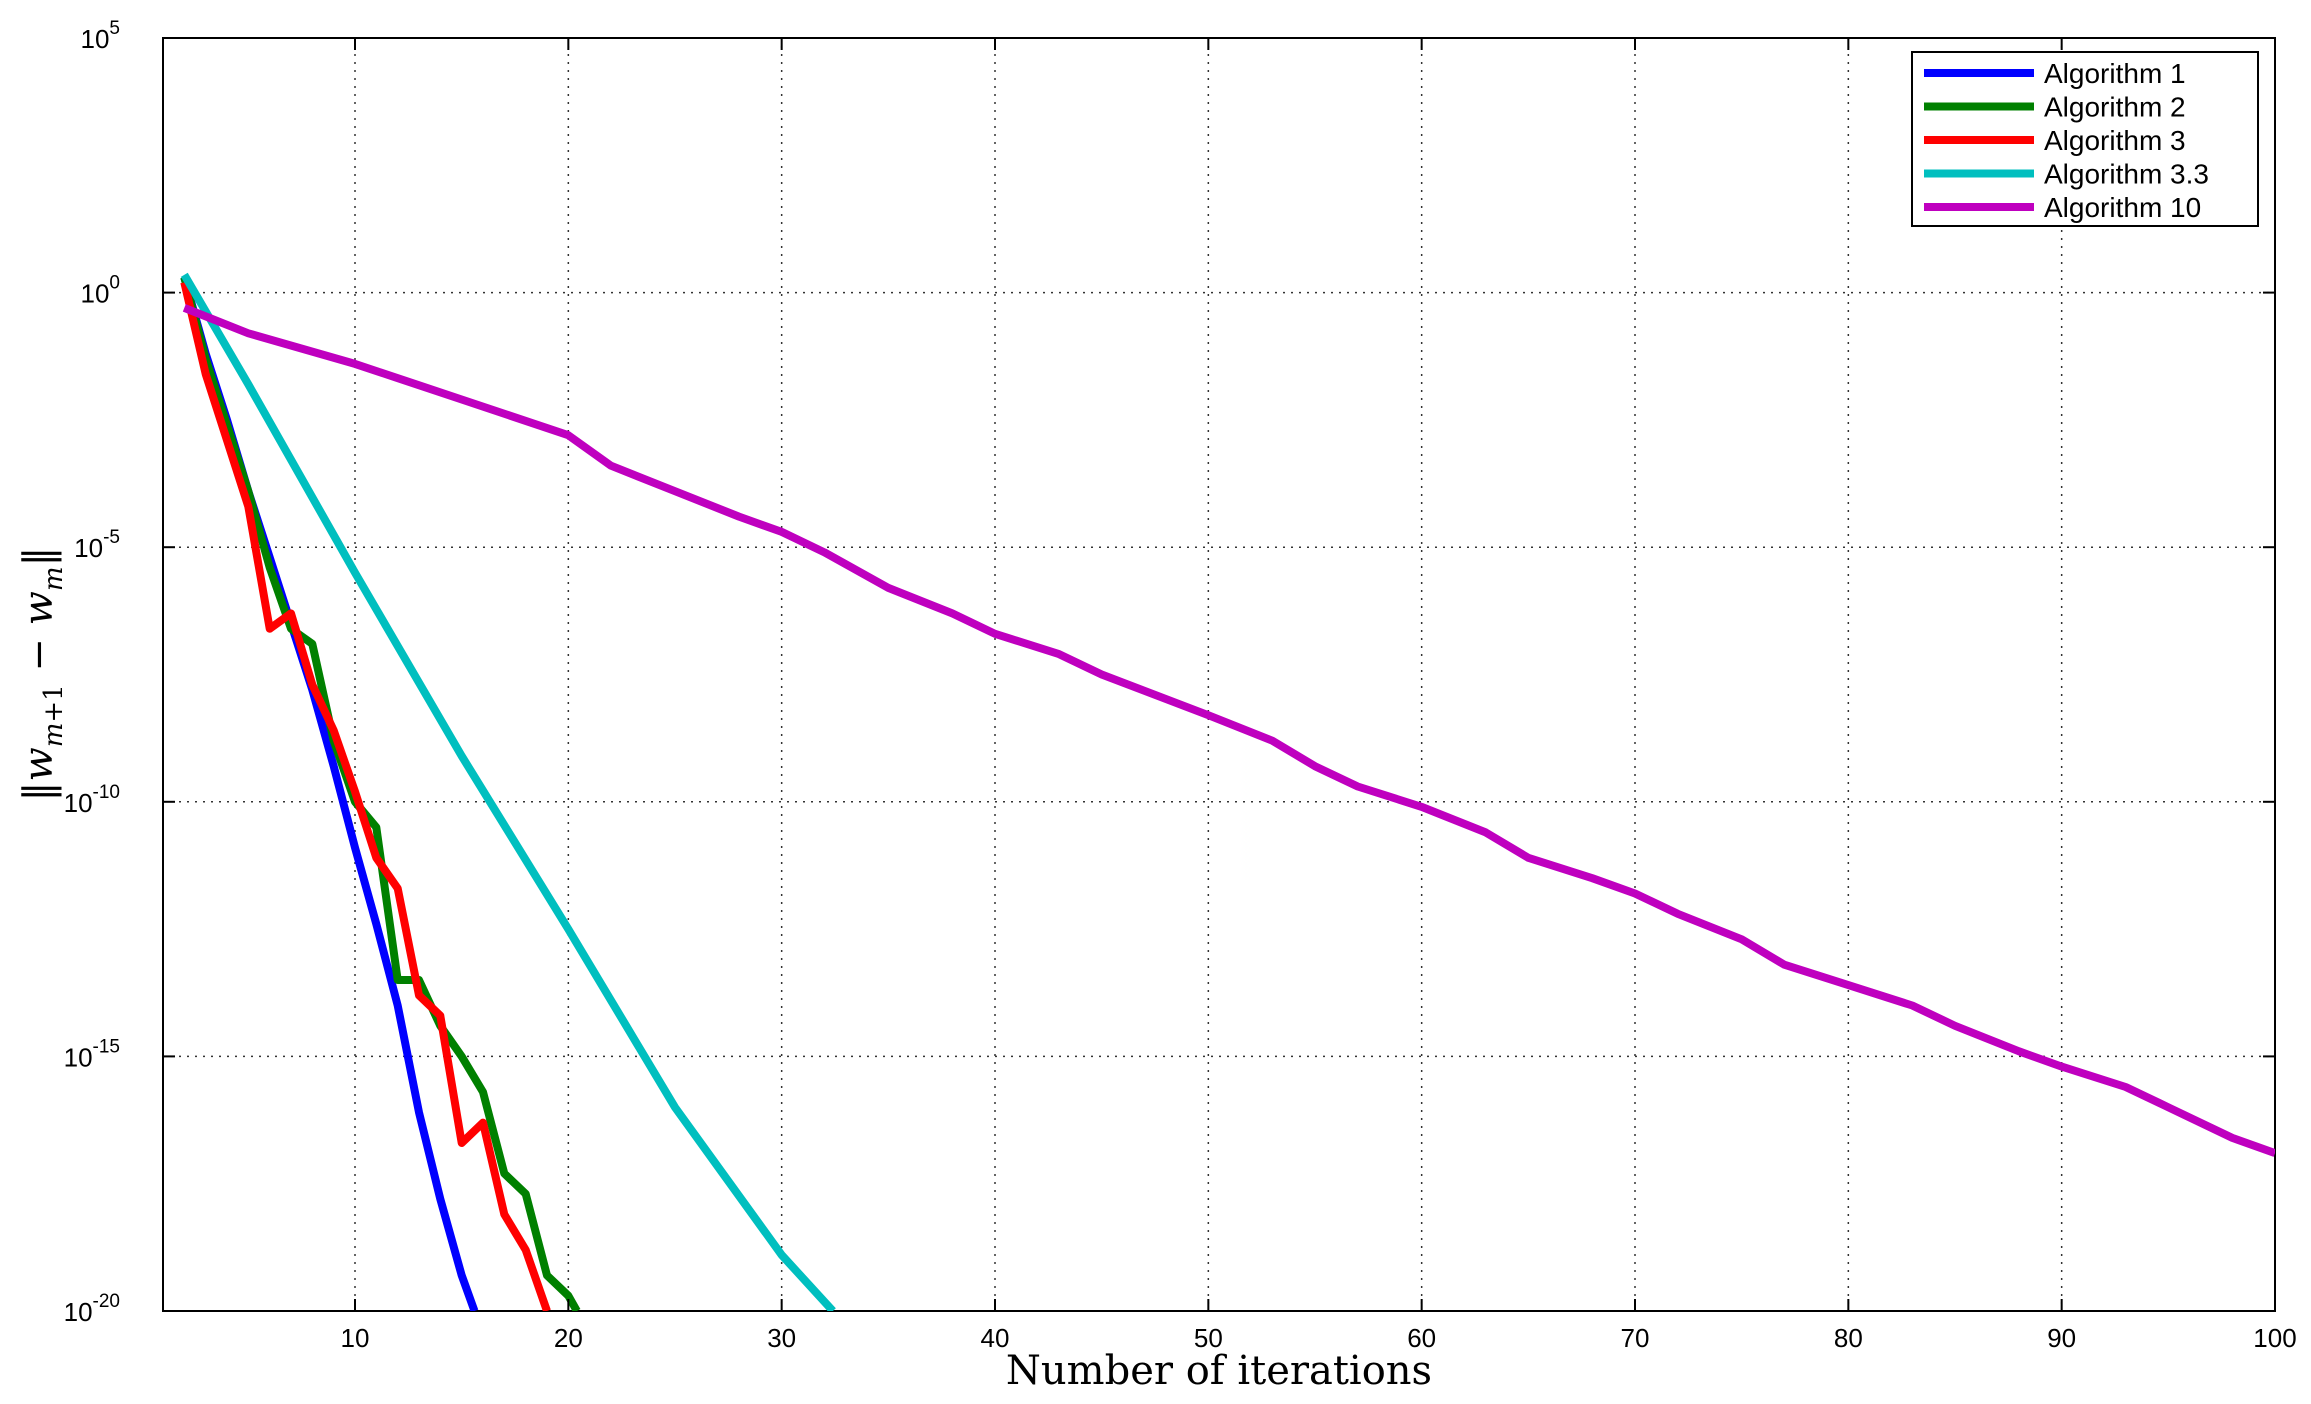  Describe the element at coordinates (1421, 1338) in the screenshot. I see `x-tick-label: 60` at that location.